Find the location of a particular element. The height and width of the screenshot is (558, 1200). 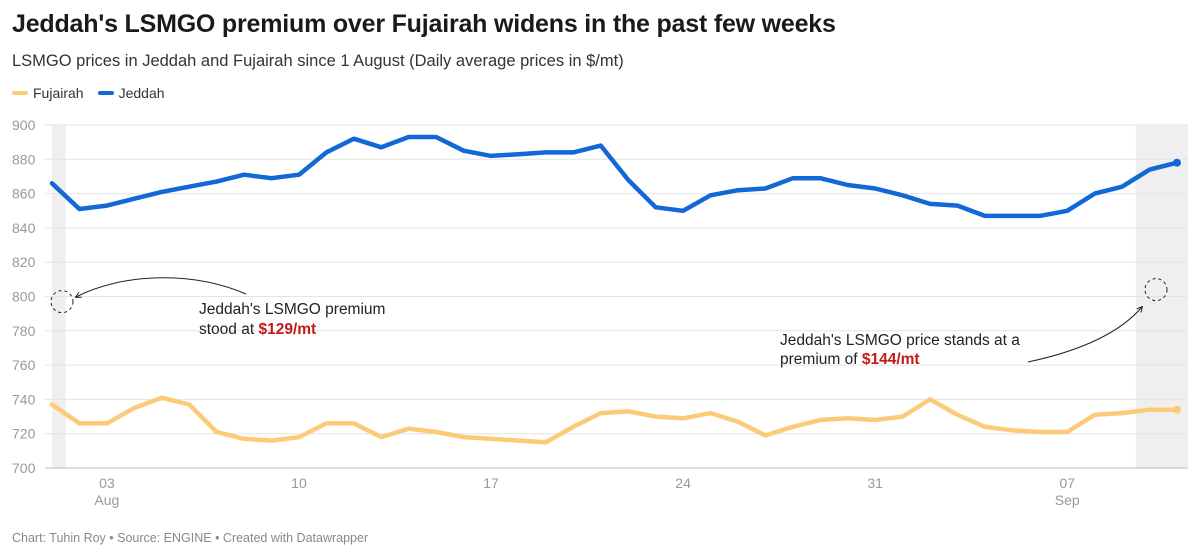

annotation-arrow-left is located at coordinates (161, 287).